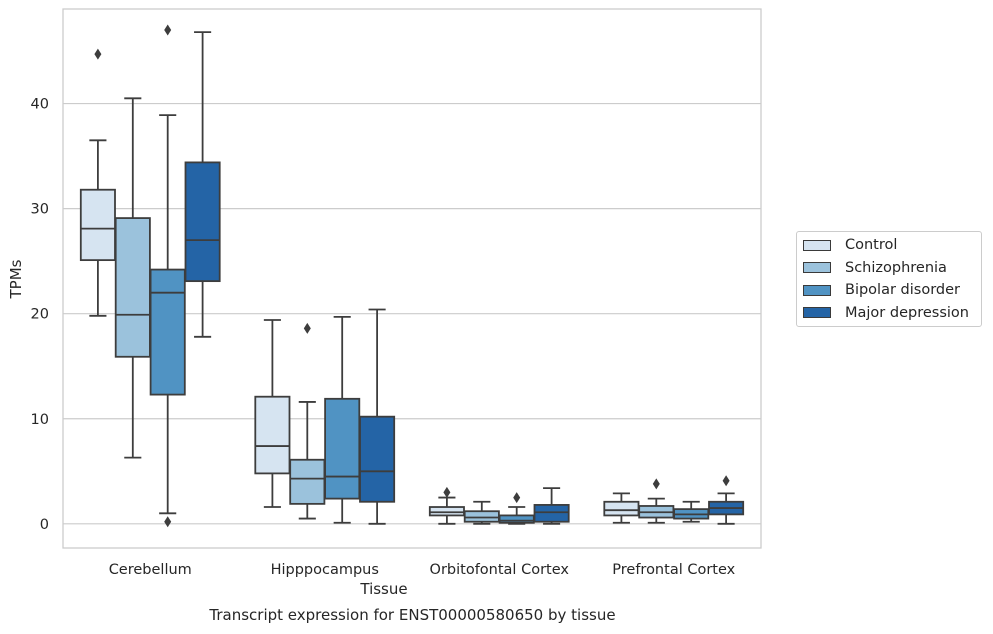 The height and width of the screenshot is (634, 993). I want to click on legend-item: Bipolar disorder, so click(881, 290).